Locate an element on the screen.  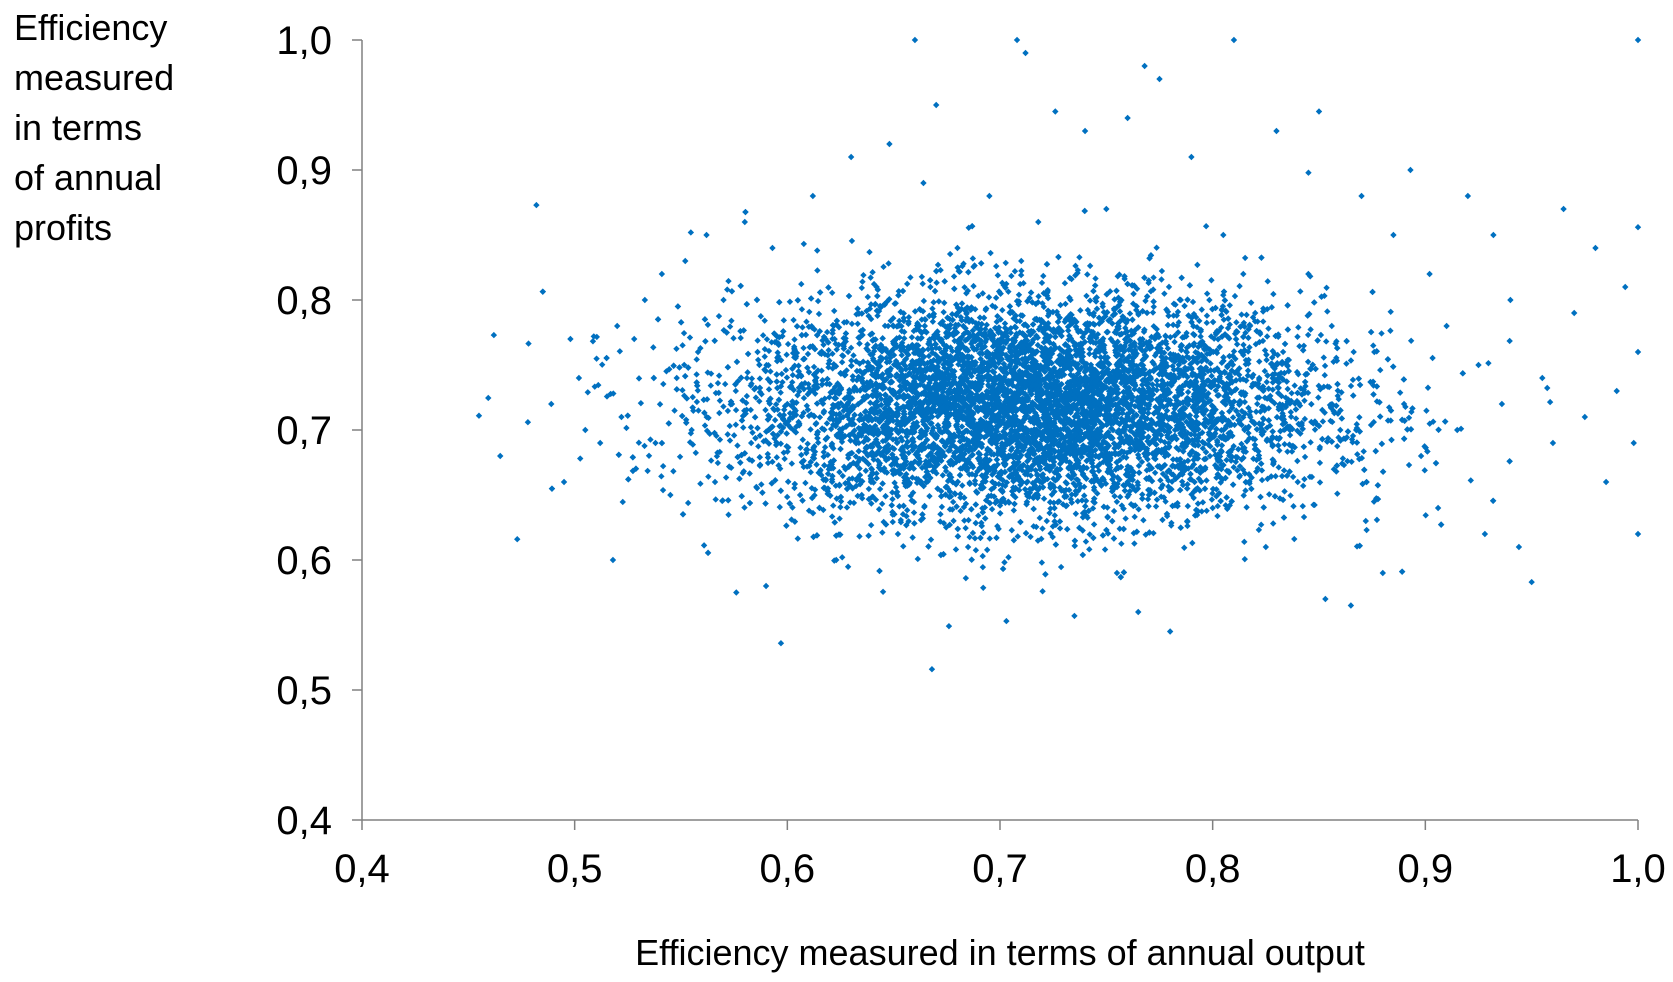
x-tick-label: 0,9 is located at coordinates (1426, 869).